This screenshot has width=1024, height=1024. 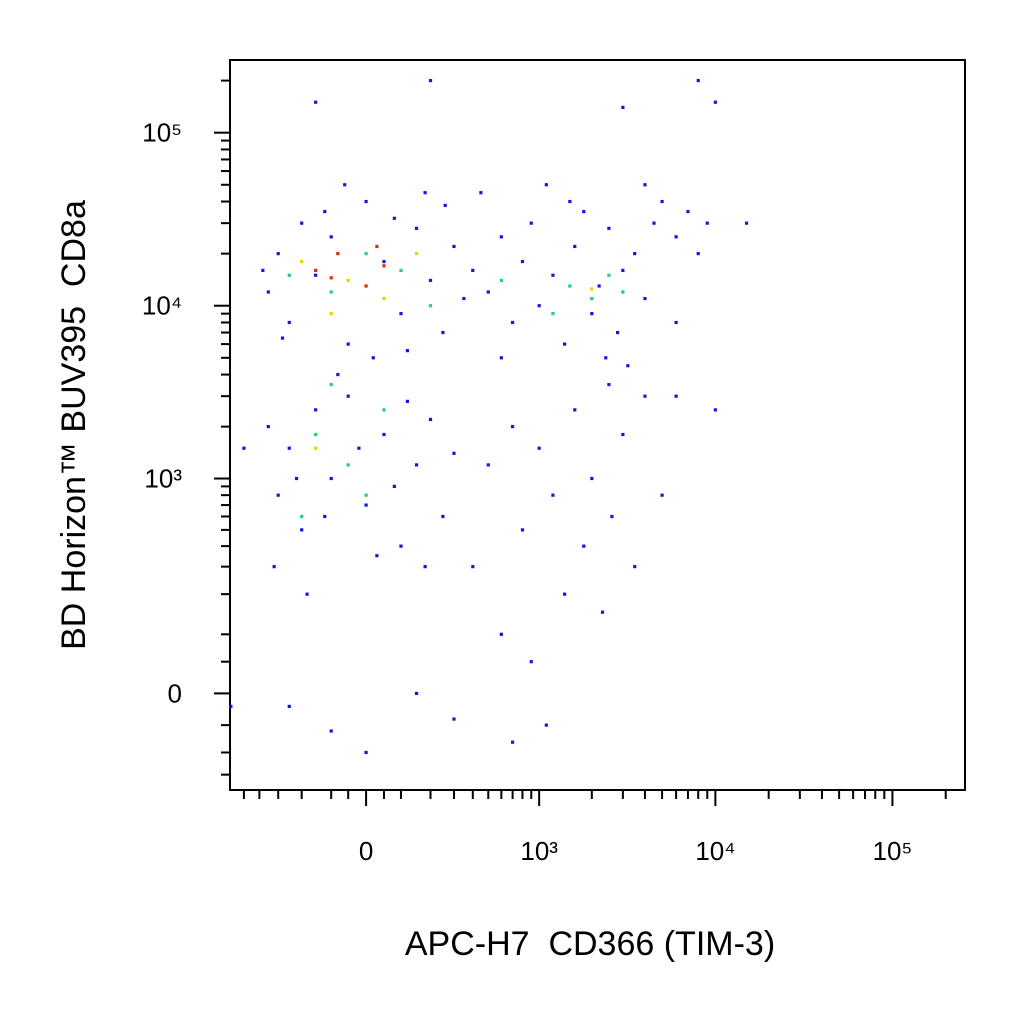 I want to click on y-tick-label: 10⁴, so click(x=162, y=306).